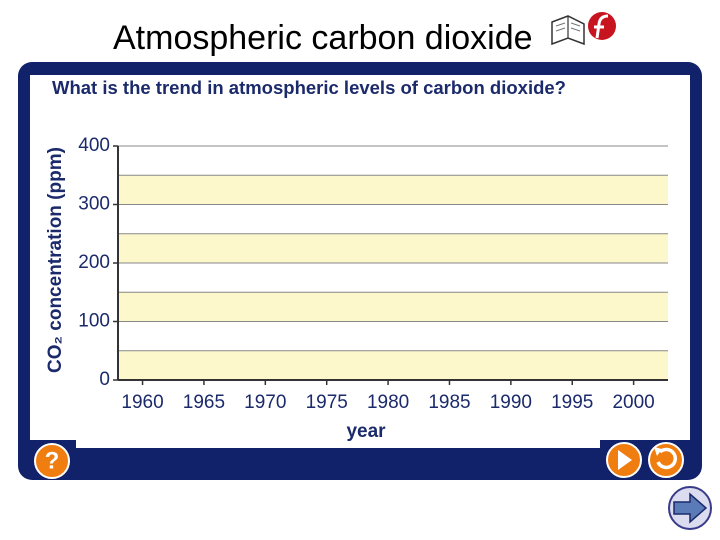 This screenshot has height=540, width=720. I want to click on y-tick-label: 0, so click(104, 379).